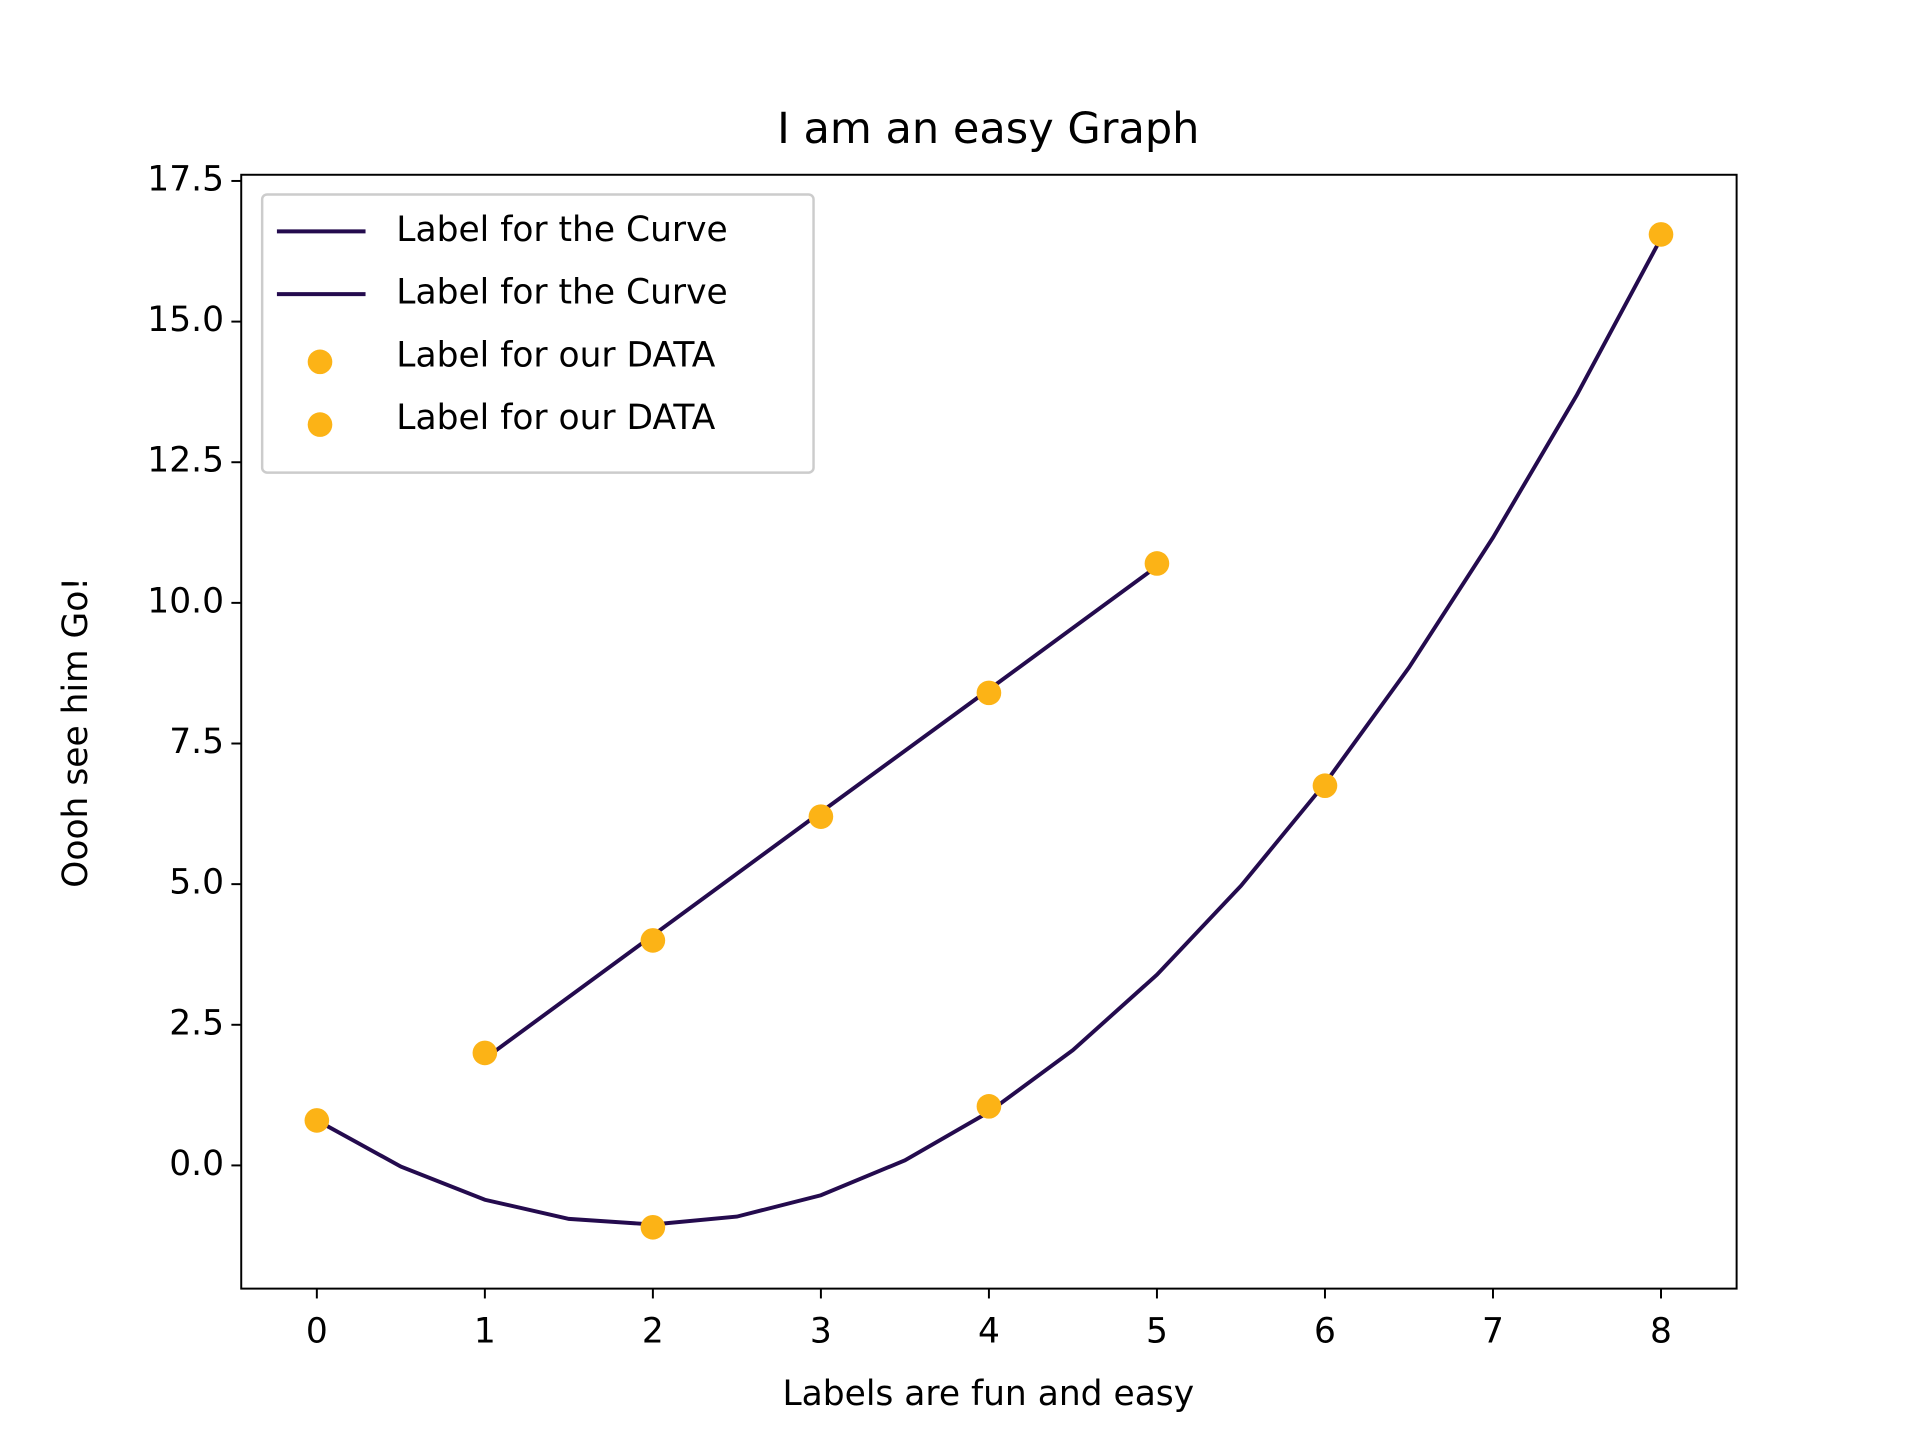 The height and width of the screenshot is (1440, 1920). I want to click on y-tick-label: 5.0, so click(196, 883).